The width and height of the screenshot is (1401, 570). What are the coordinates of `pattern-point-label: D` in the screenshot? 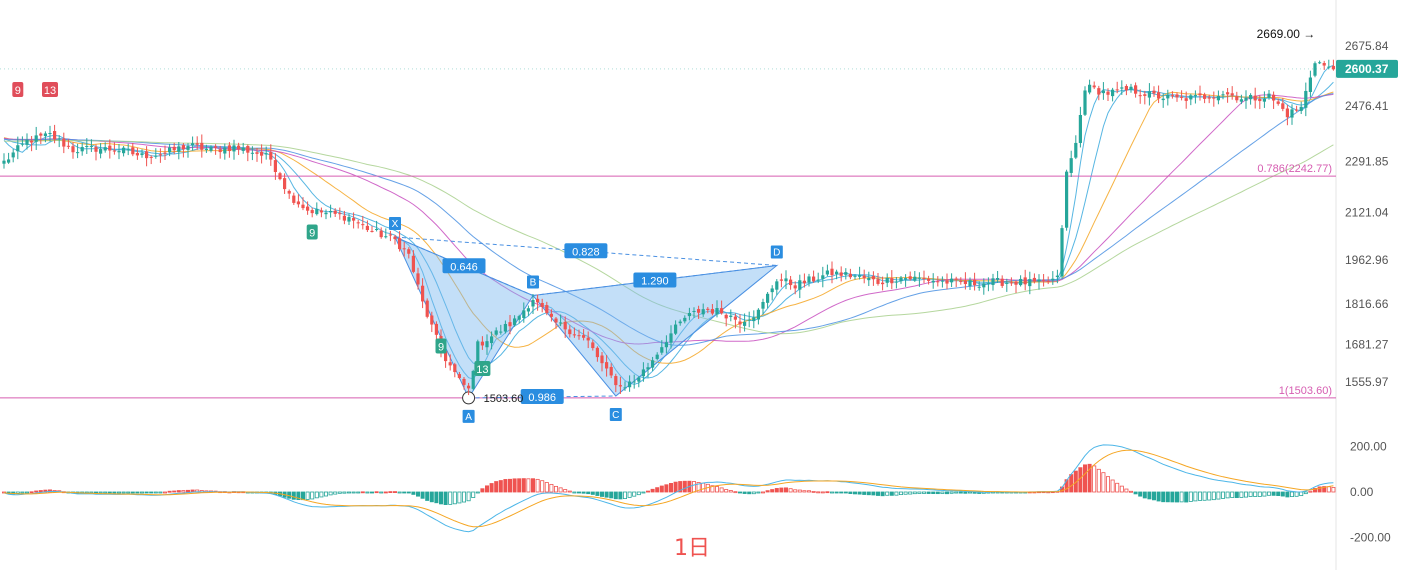 It's located at (776, 253).